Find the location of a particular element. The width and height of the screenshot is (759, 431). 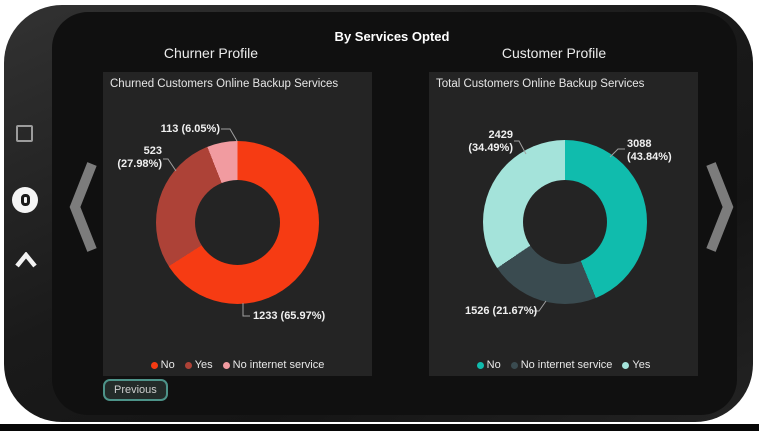

home-button-icon is located at coordinates (25, 200).